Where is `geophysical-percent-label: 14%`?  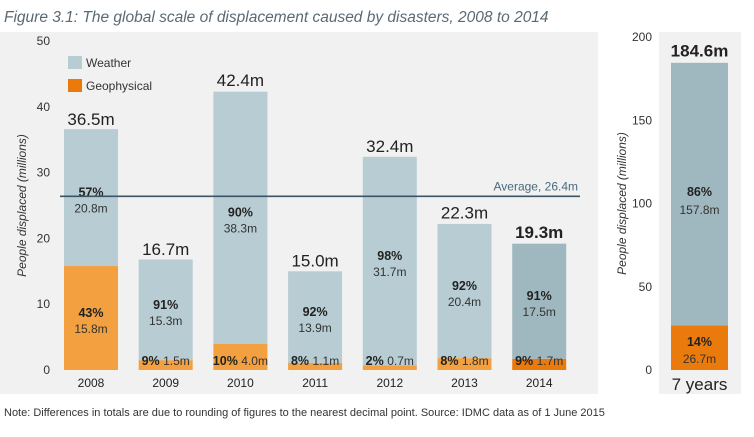
geophysical-percent-label: 14% is located at coordinates (699, 342).